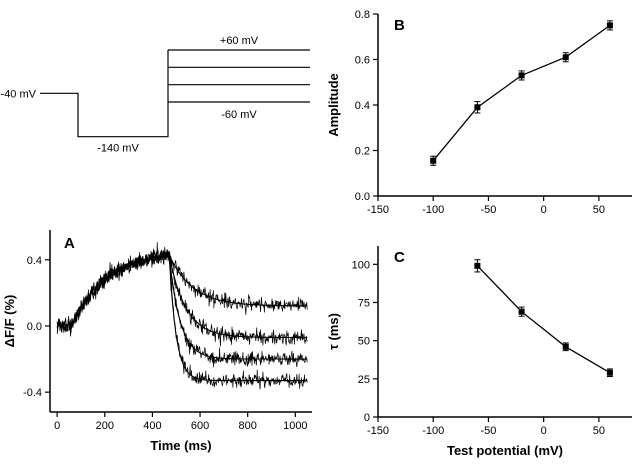  What do you see at coordinates (32, 393) in the screenshot?
I see `svg-text: -0.4` at bounding box center [32, 393].